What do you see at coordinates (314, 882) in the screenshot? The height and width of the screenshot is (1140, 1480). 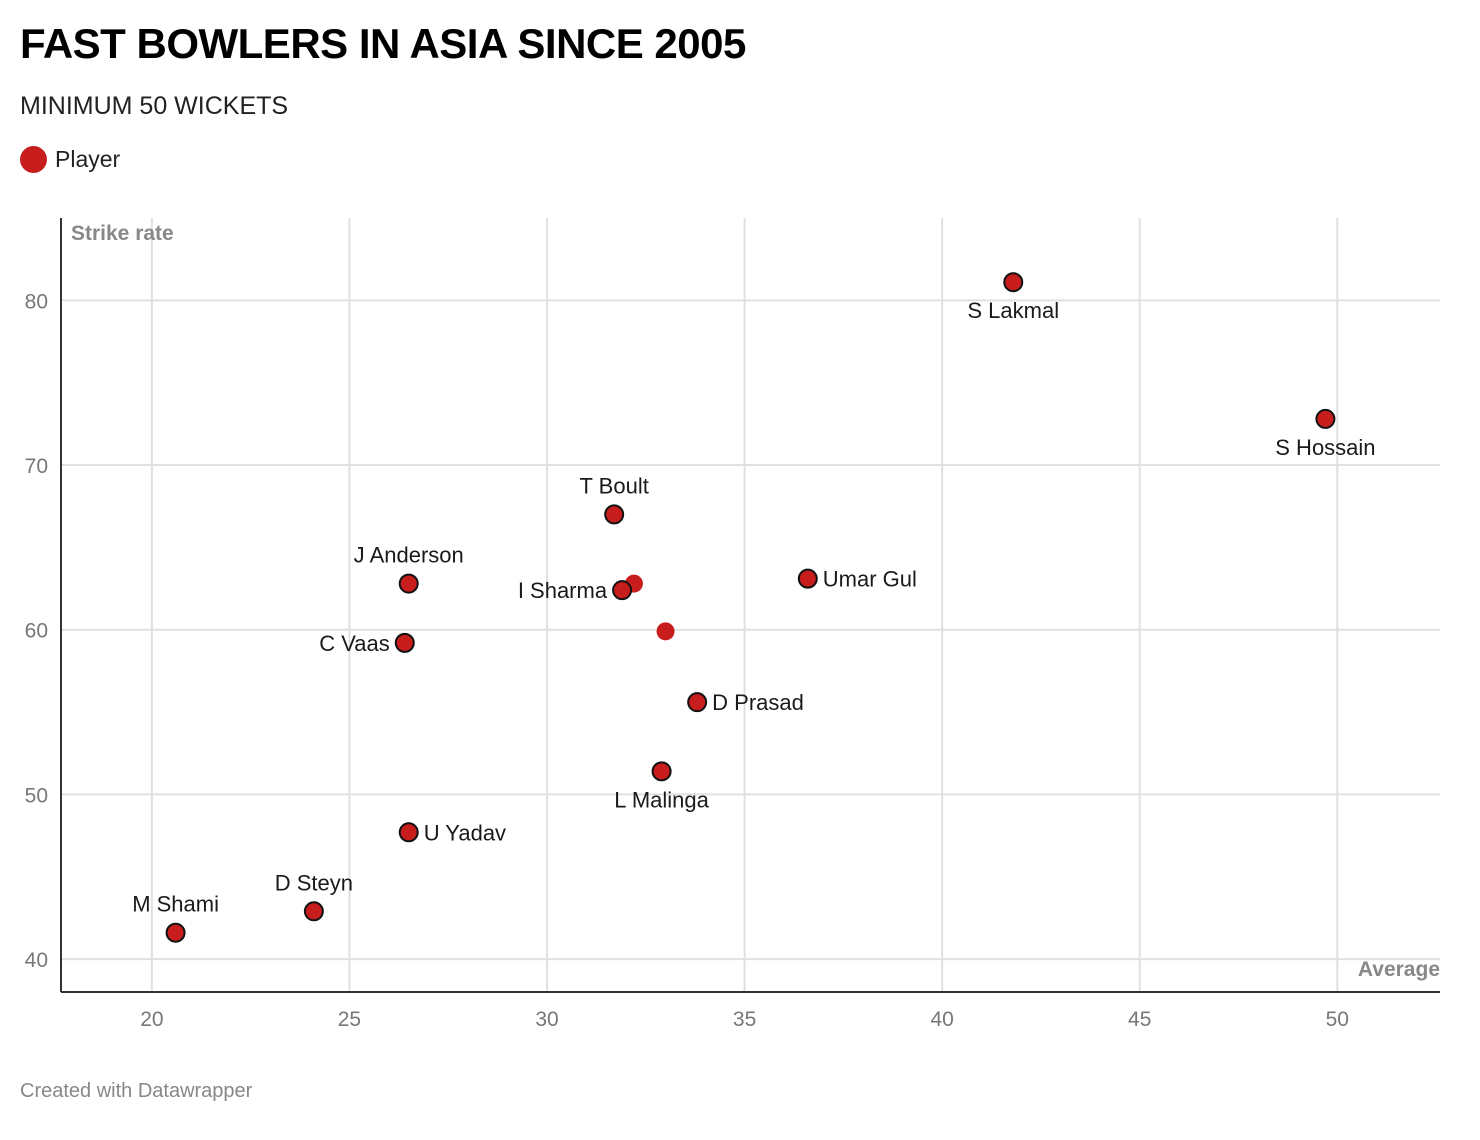 I see `point-label: D Steyn` at bounding box center [314, 882].